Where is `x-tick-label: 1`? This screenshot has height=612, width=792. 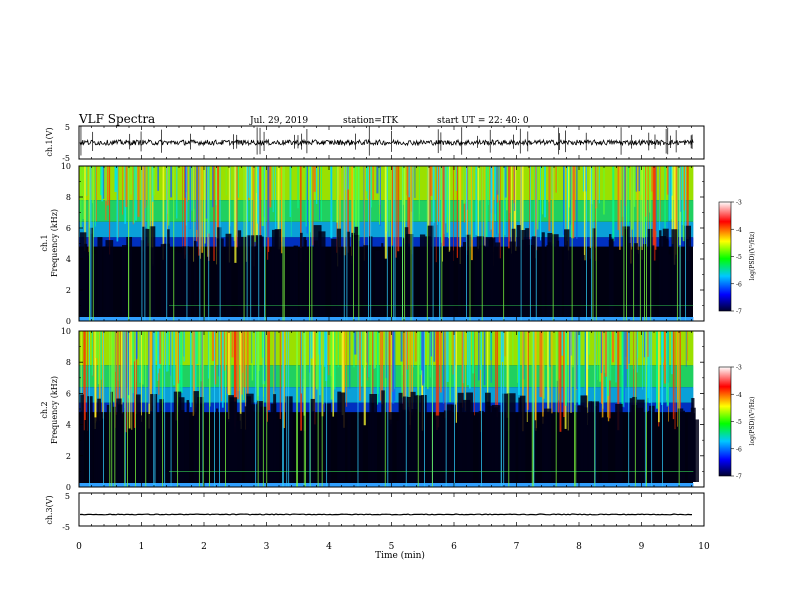 x-tick-label: 1 is located at coordinates (142, 547).